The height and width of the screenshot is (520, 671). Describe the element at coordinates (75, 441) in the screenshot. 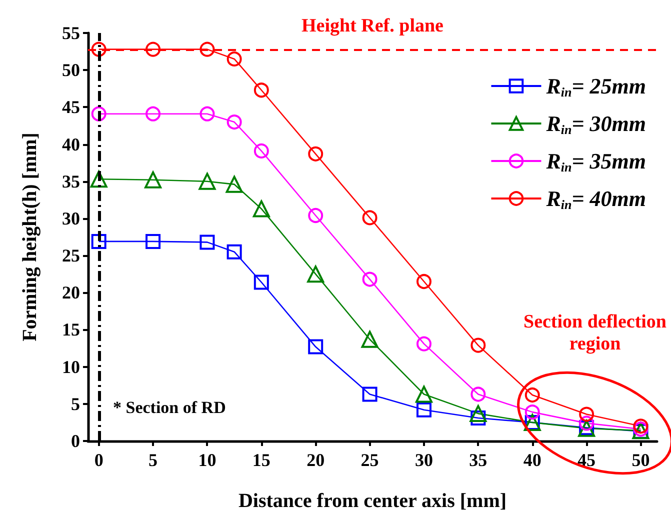

I see `y-tick-label: 0` at that location.